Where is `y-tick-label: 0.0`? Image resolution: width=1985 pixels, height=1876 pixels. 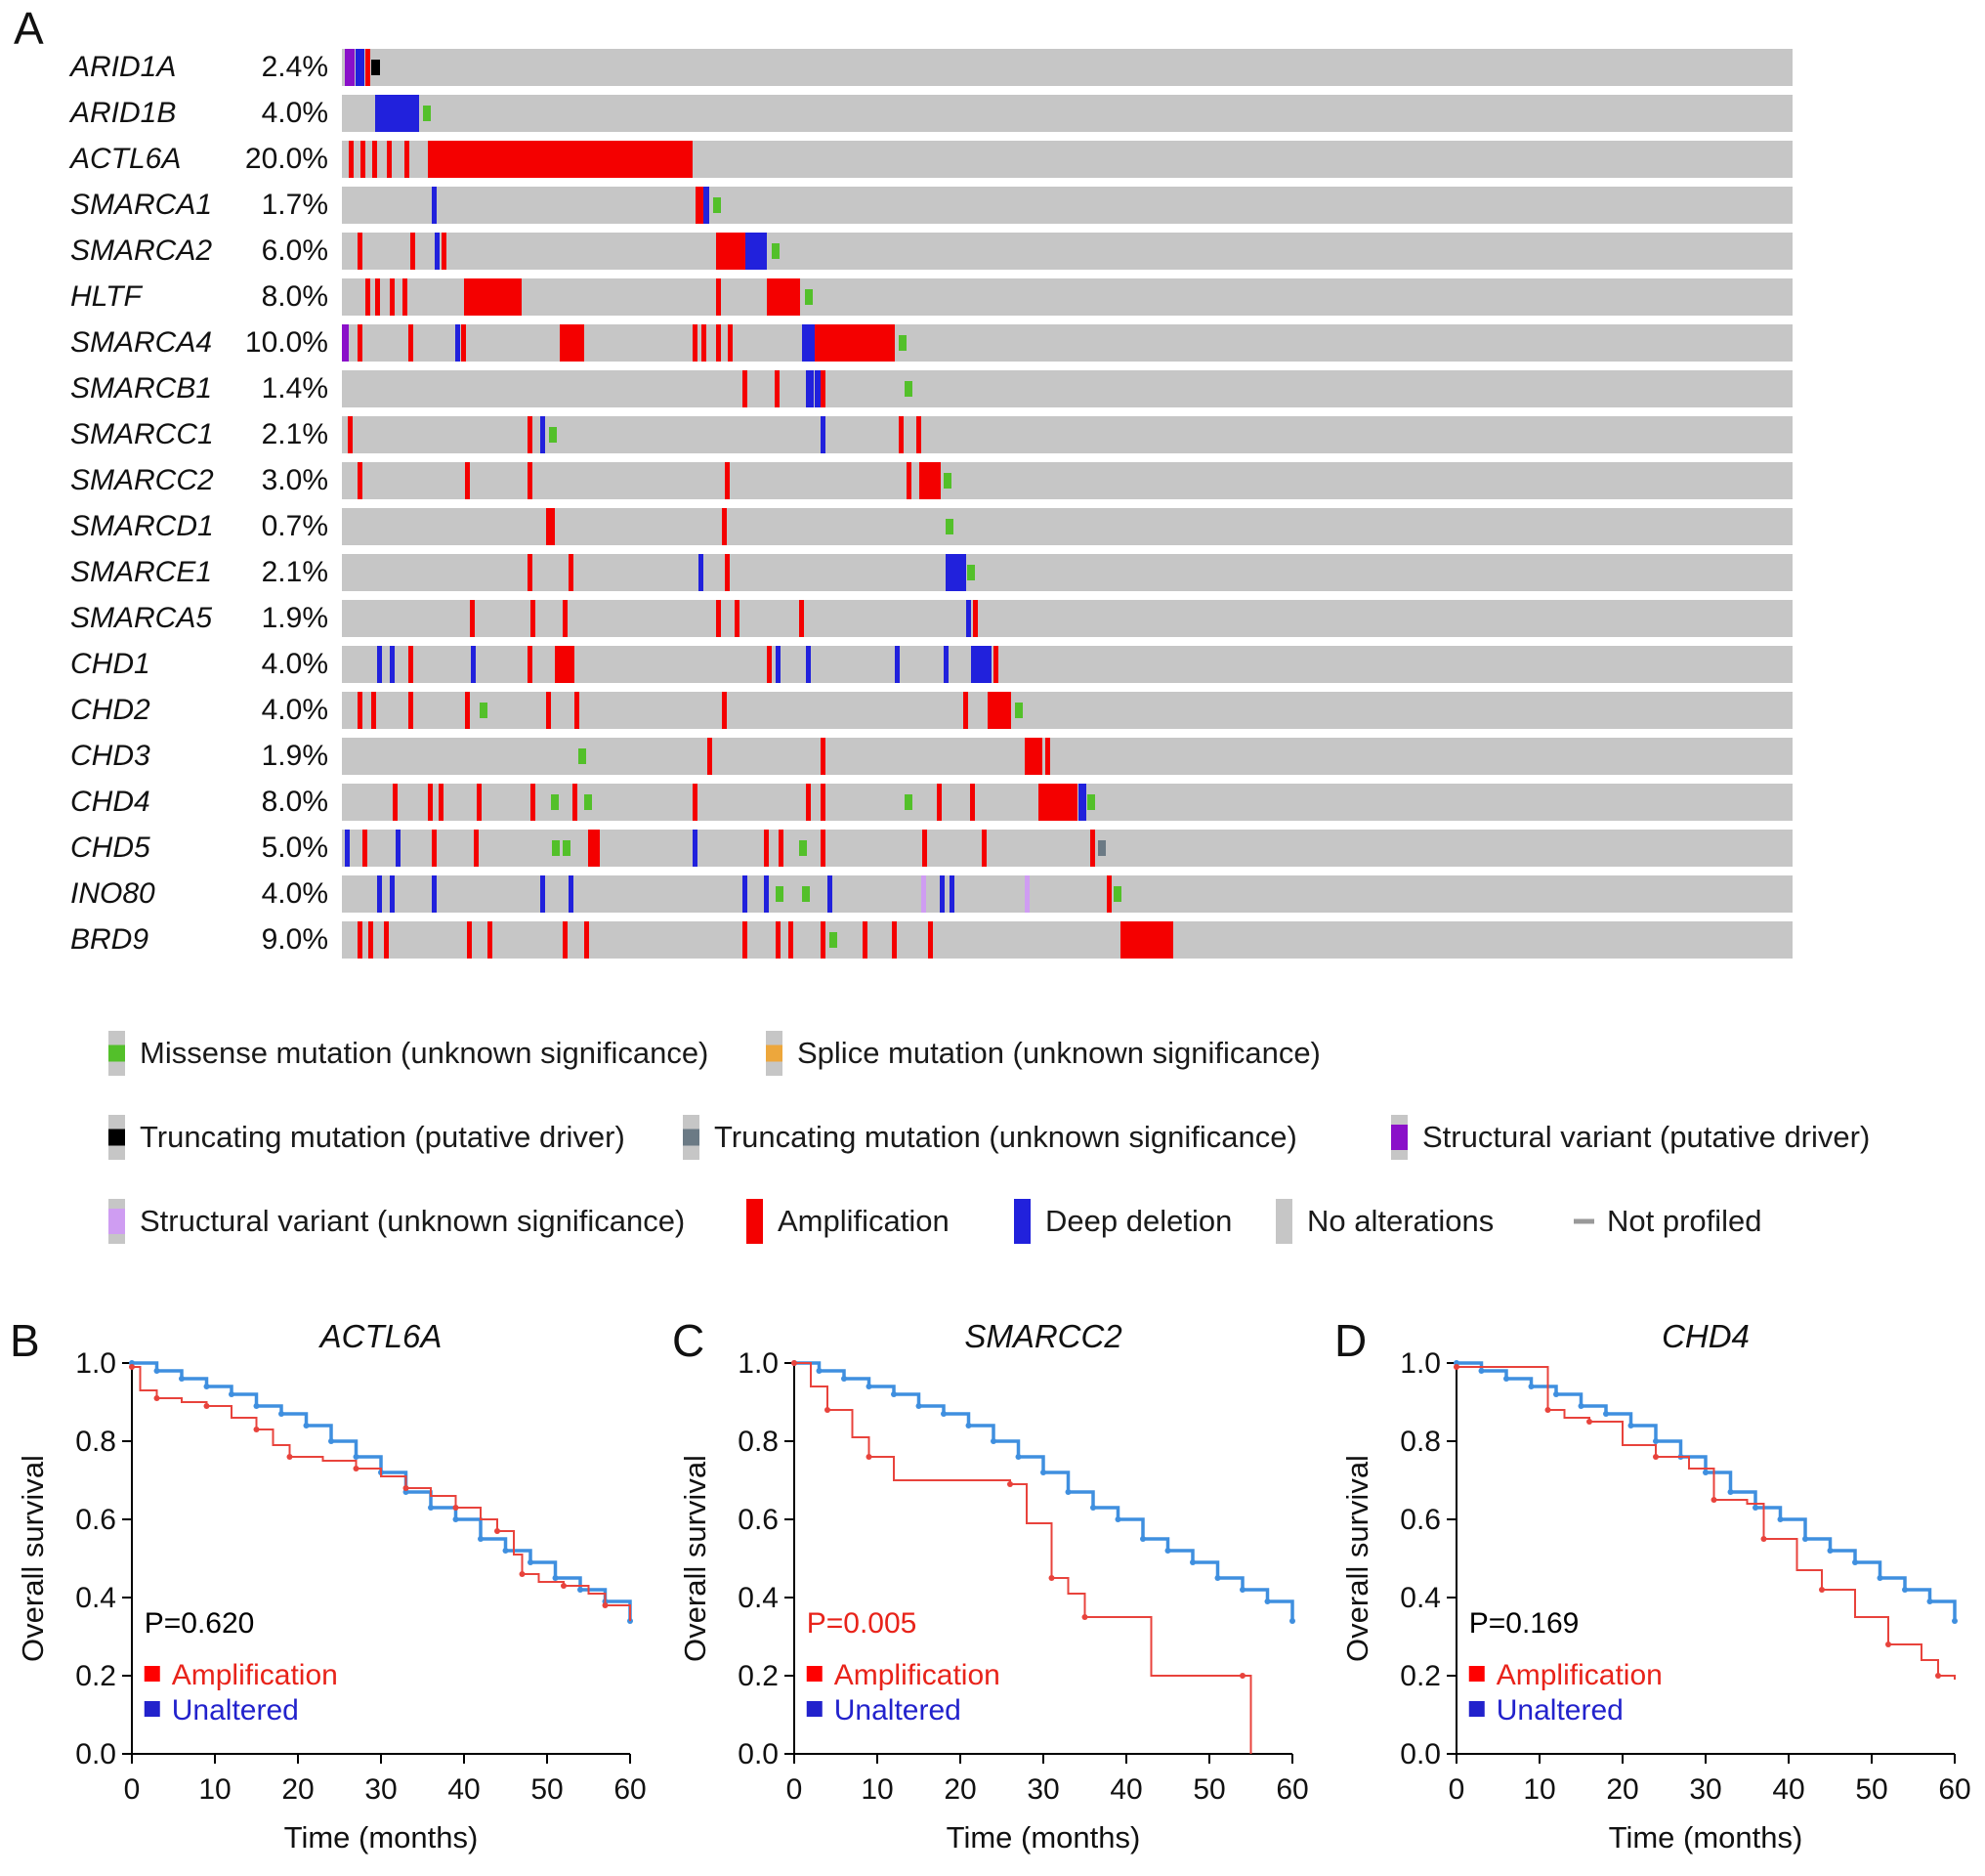 y-tick-label: 0.0 is located at coordinates (95, 1754).